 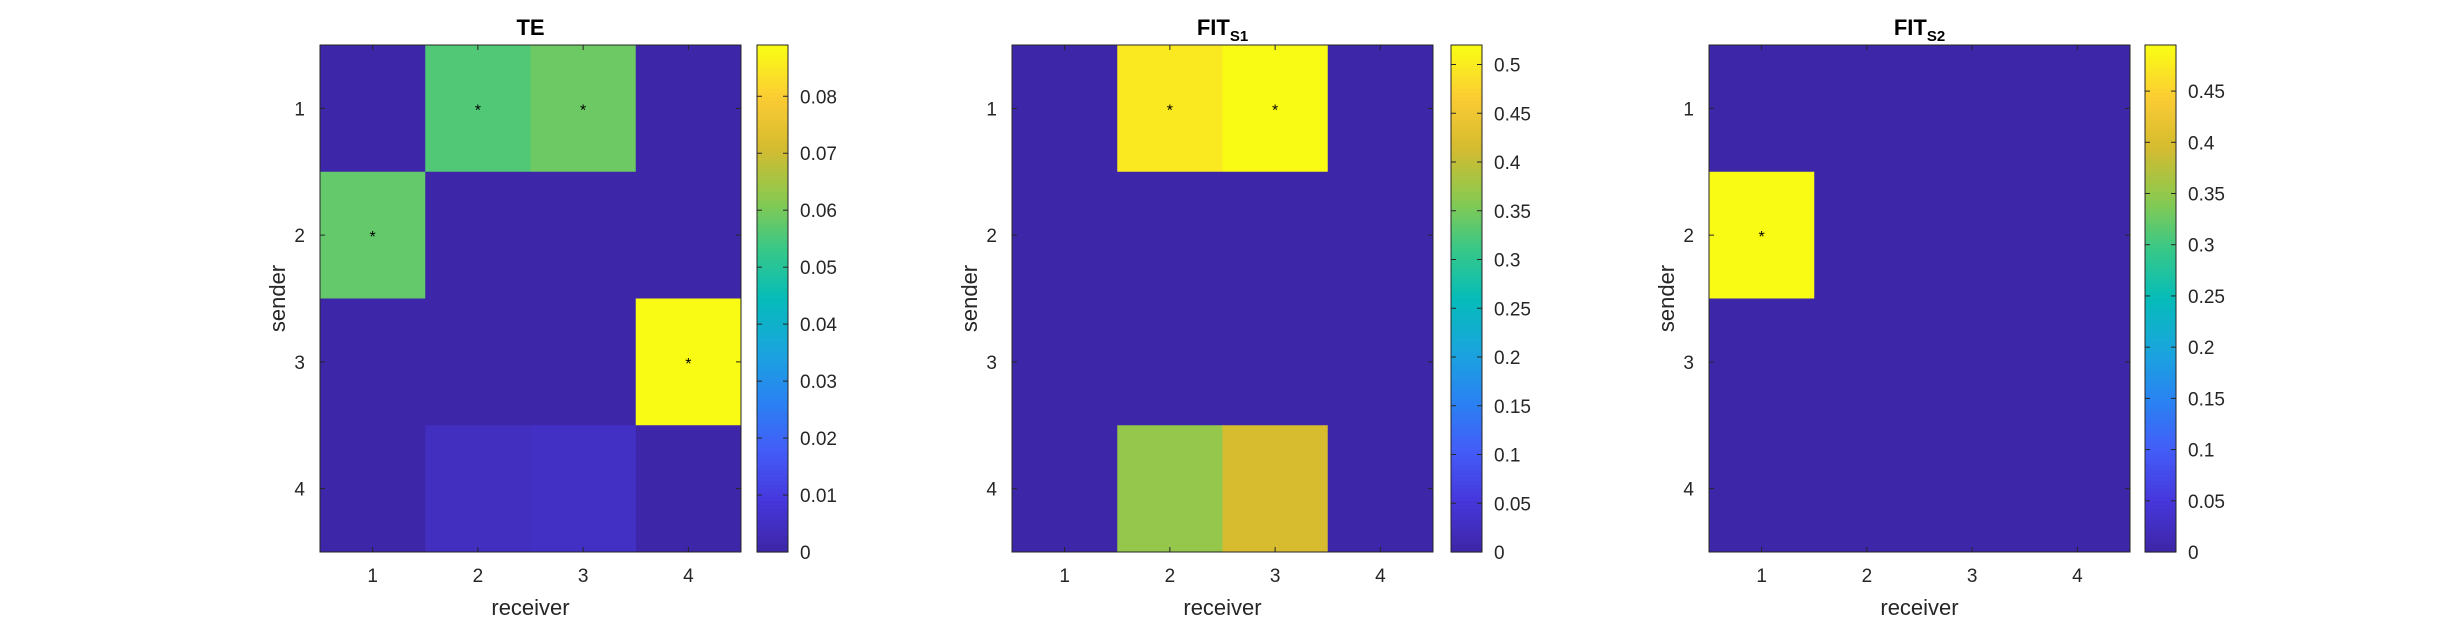 I want to click on colorbar-tick-label-8: 0.4, so click(x=1507, y=163).